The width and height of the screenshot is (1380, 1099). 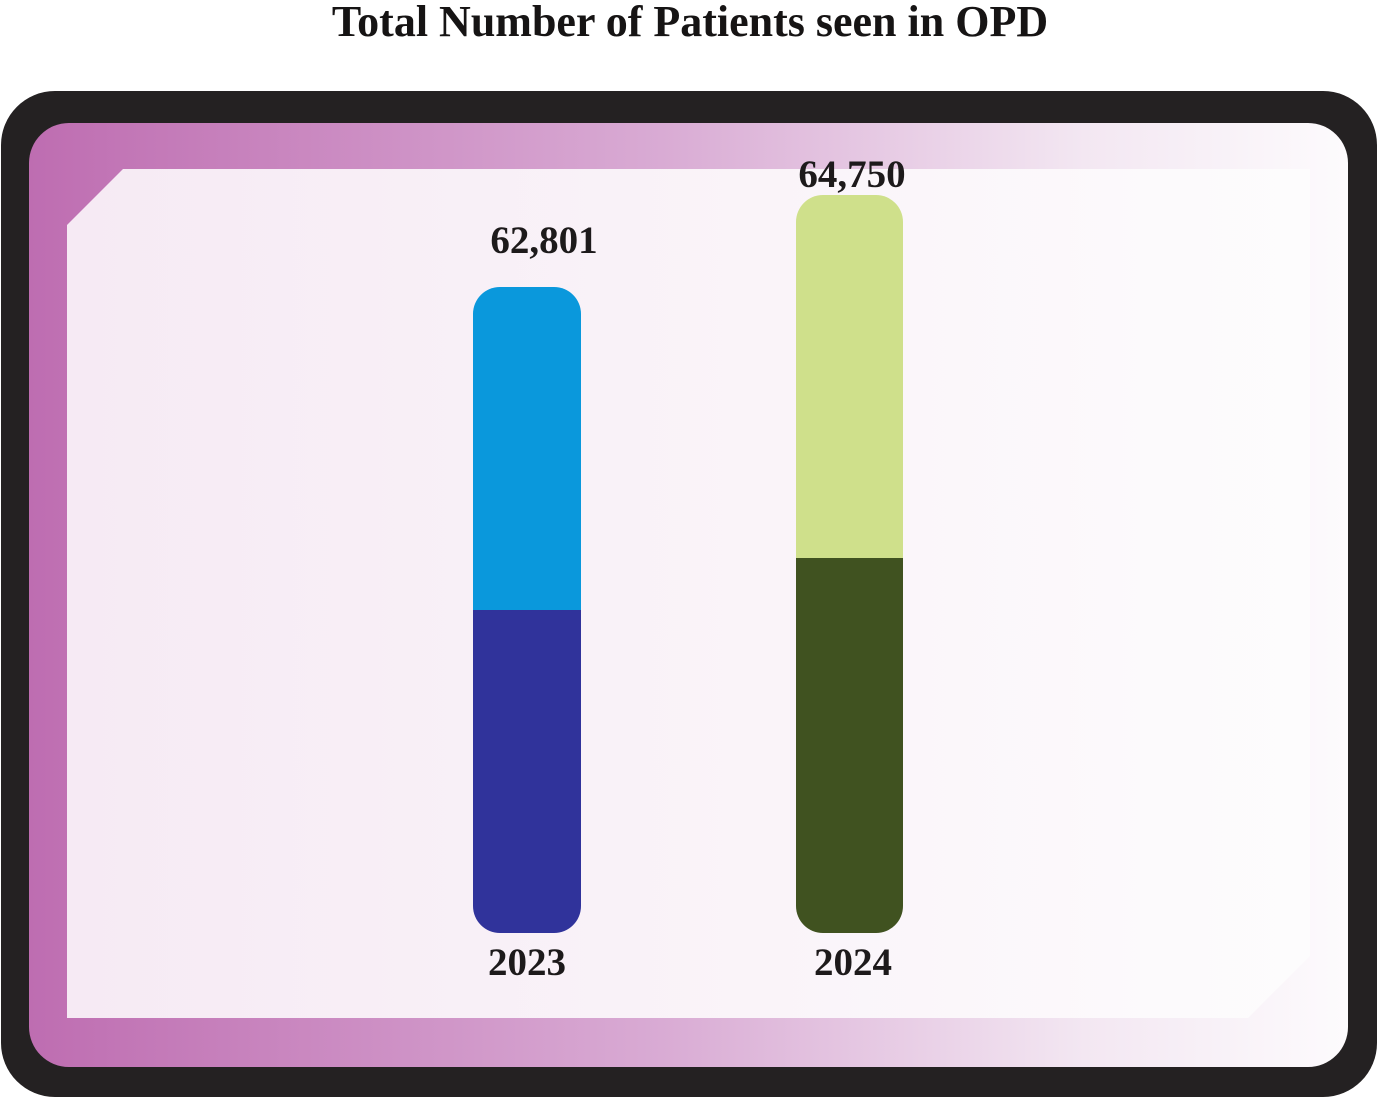 I want to click on category-label-2024: 2024, so click(x=853, y=962).